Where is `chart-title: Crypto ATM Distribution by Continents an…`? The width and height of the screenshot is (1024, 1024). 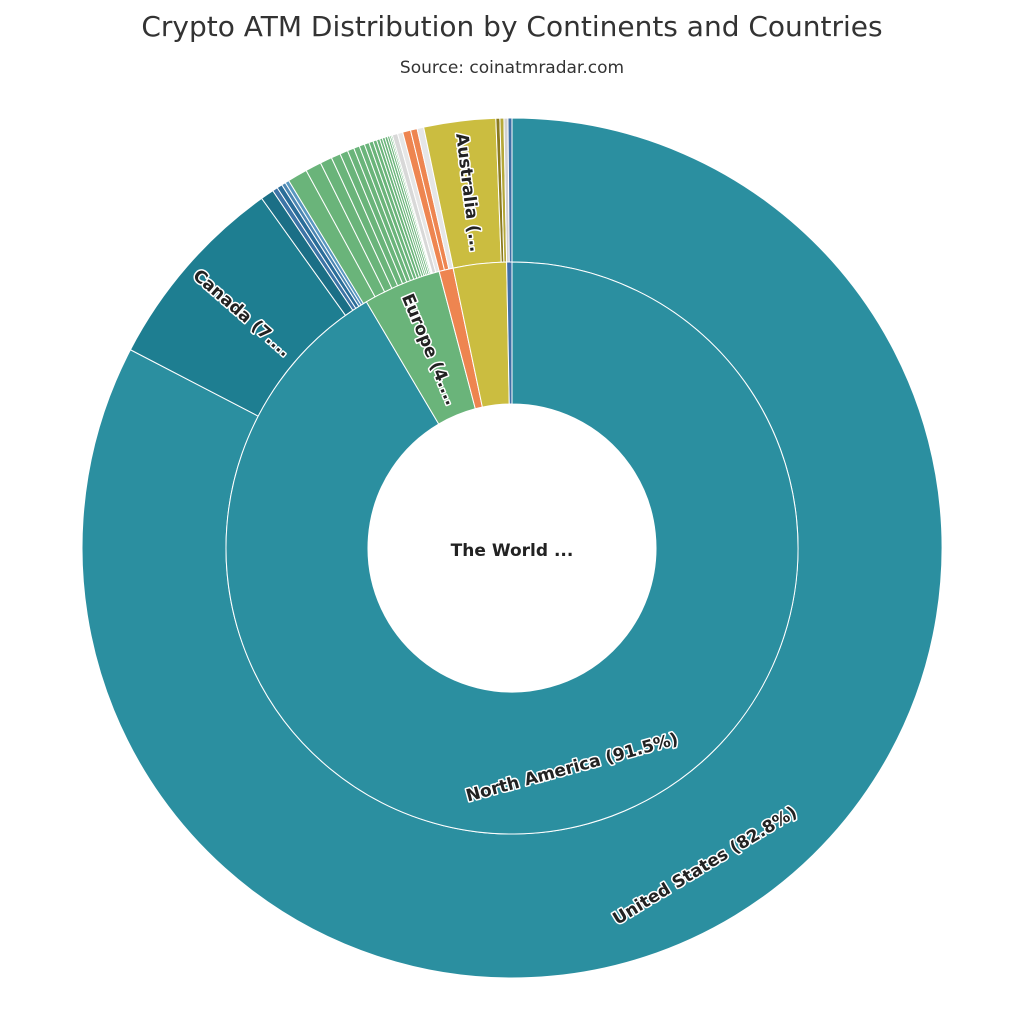
chart-title: Crypto ATM Distribution by Continents an… is located at coordinates (512, 26).